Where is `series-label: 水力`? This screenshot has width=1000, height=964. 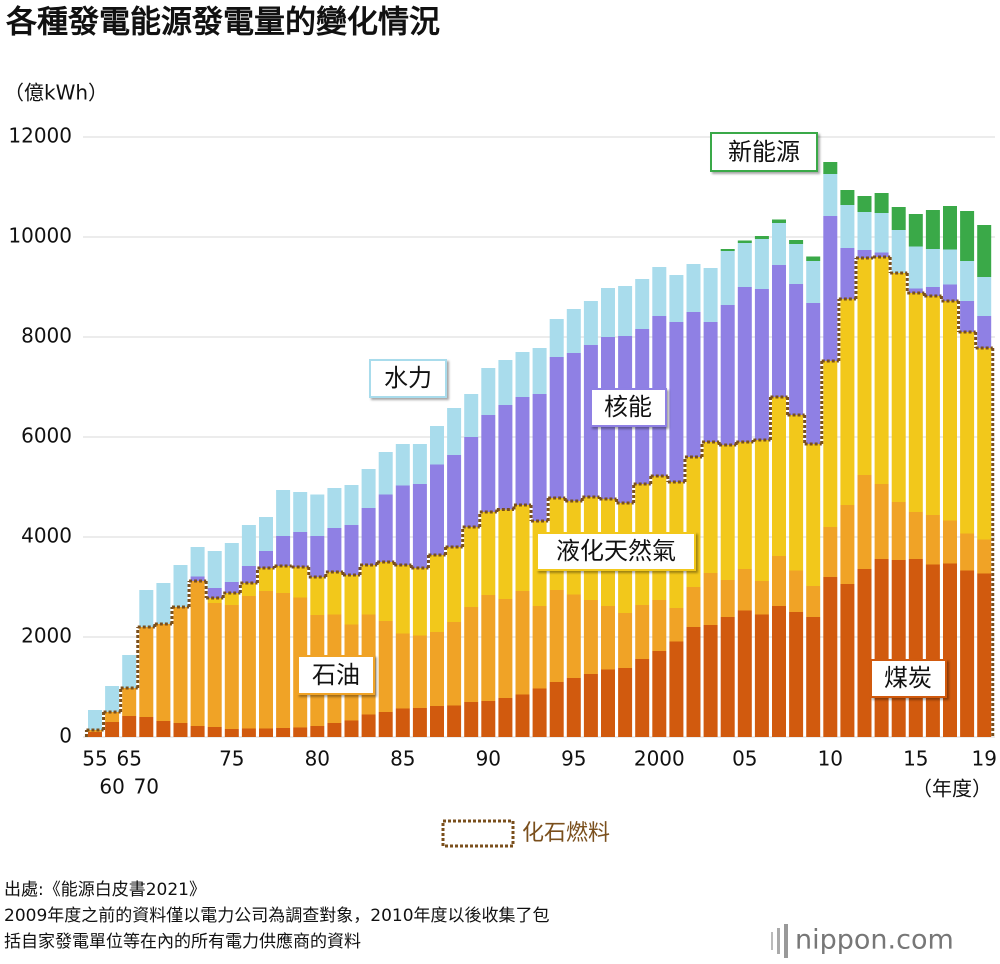
series-label: 水力 is located at coordinates (408, 378).